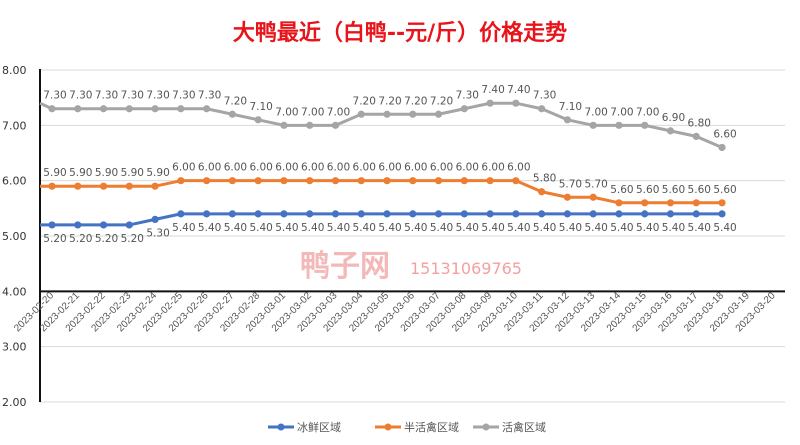 Image resolution: width=800 pixels, height=445 pixels. What do you see at coordinates (14, 291) in the screenshot?
I see `y-tick-label: 4.00` at bounding box center [14, 291].